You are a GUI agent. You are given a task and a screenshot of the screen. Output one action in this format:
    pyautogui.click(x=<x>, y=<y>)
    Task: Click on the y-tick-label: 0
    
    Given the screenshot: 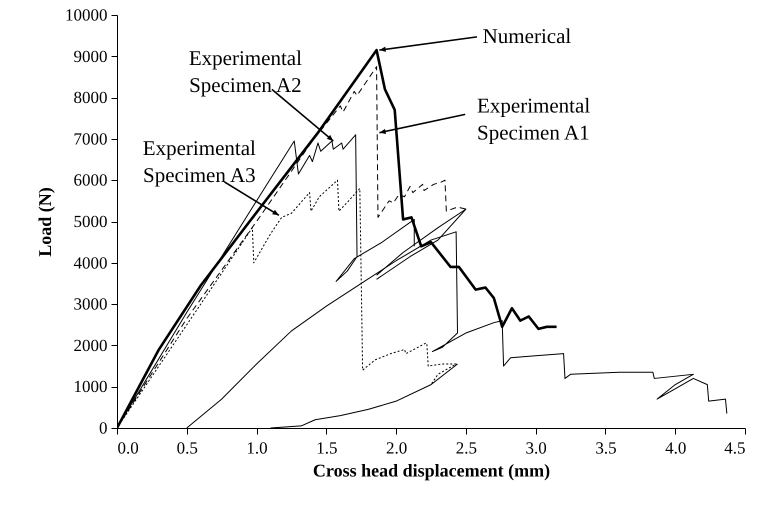 What is the action you would take?
    pyautogui.click(x=103, y=428)
    